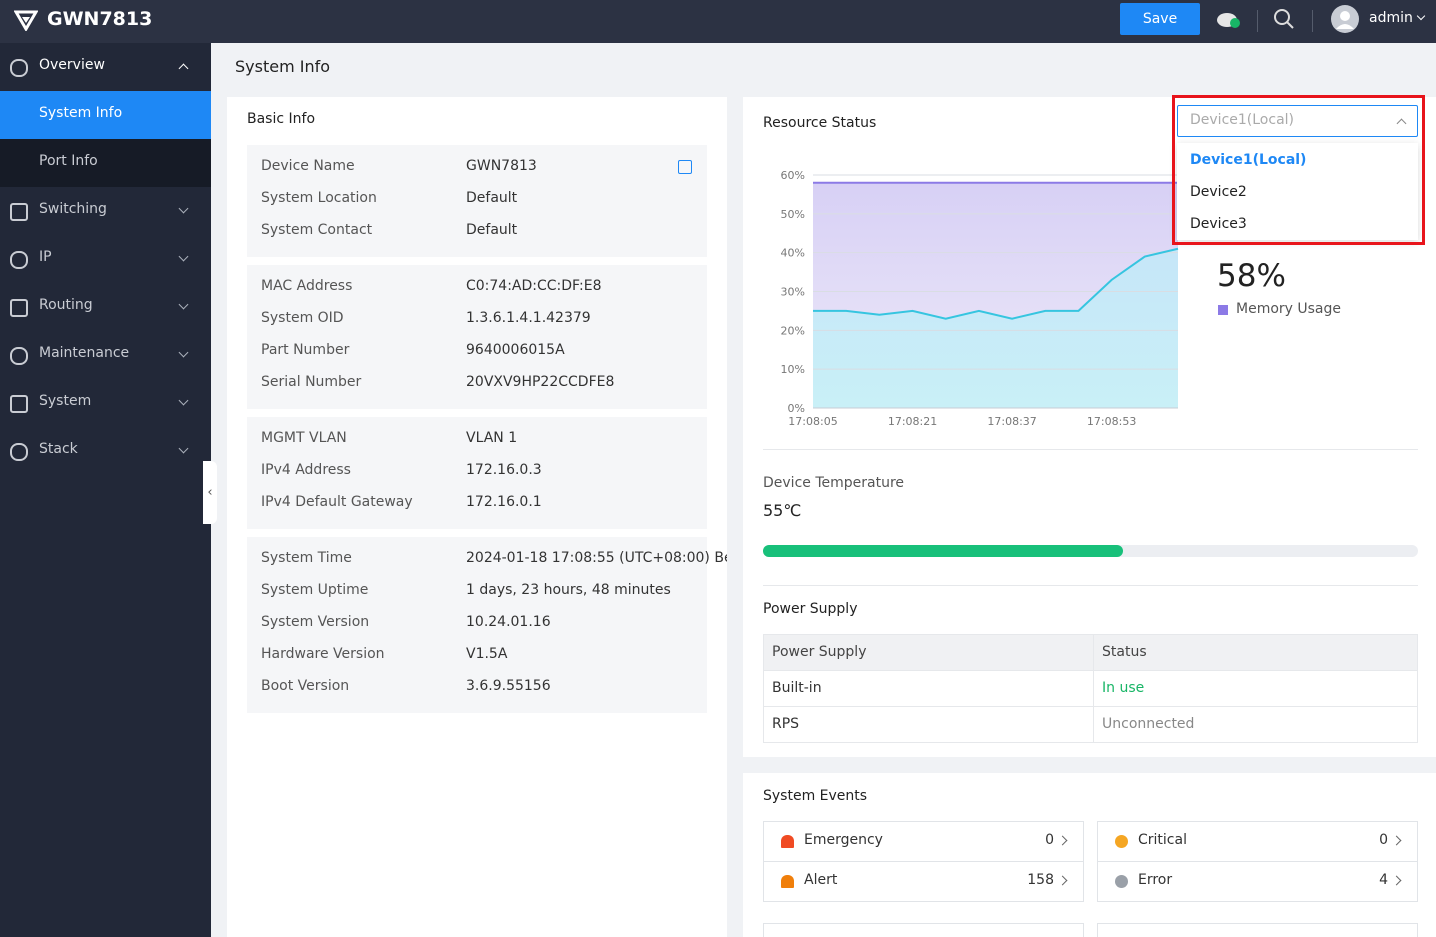 This screenshot has width=1436, height=937. What do you see at coordinates (1160, 19) in the screenshot?
I see `save-button: Save` at bounding box center [1160, 19].